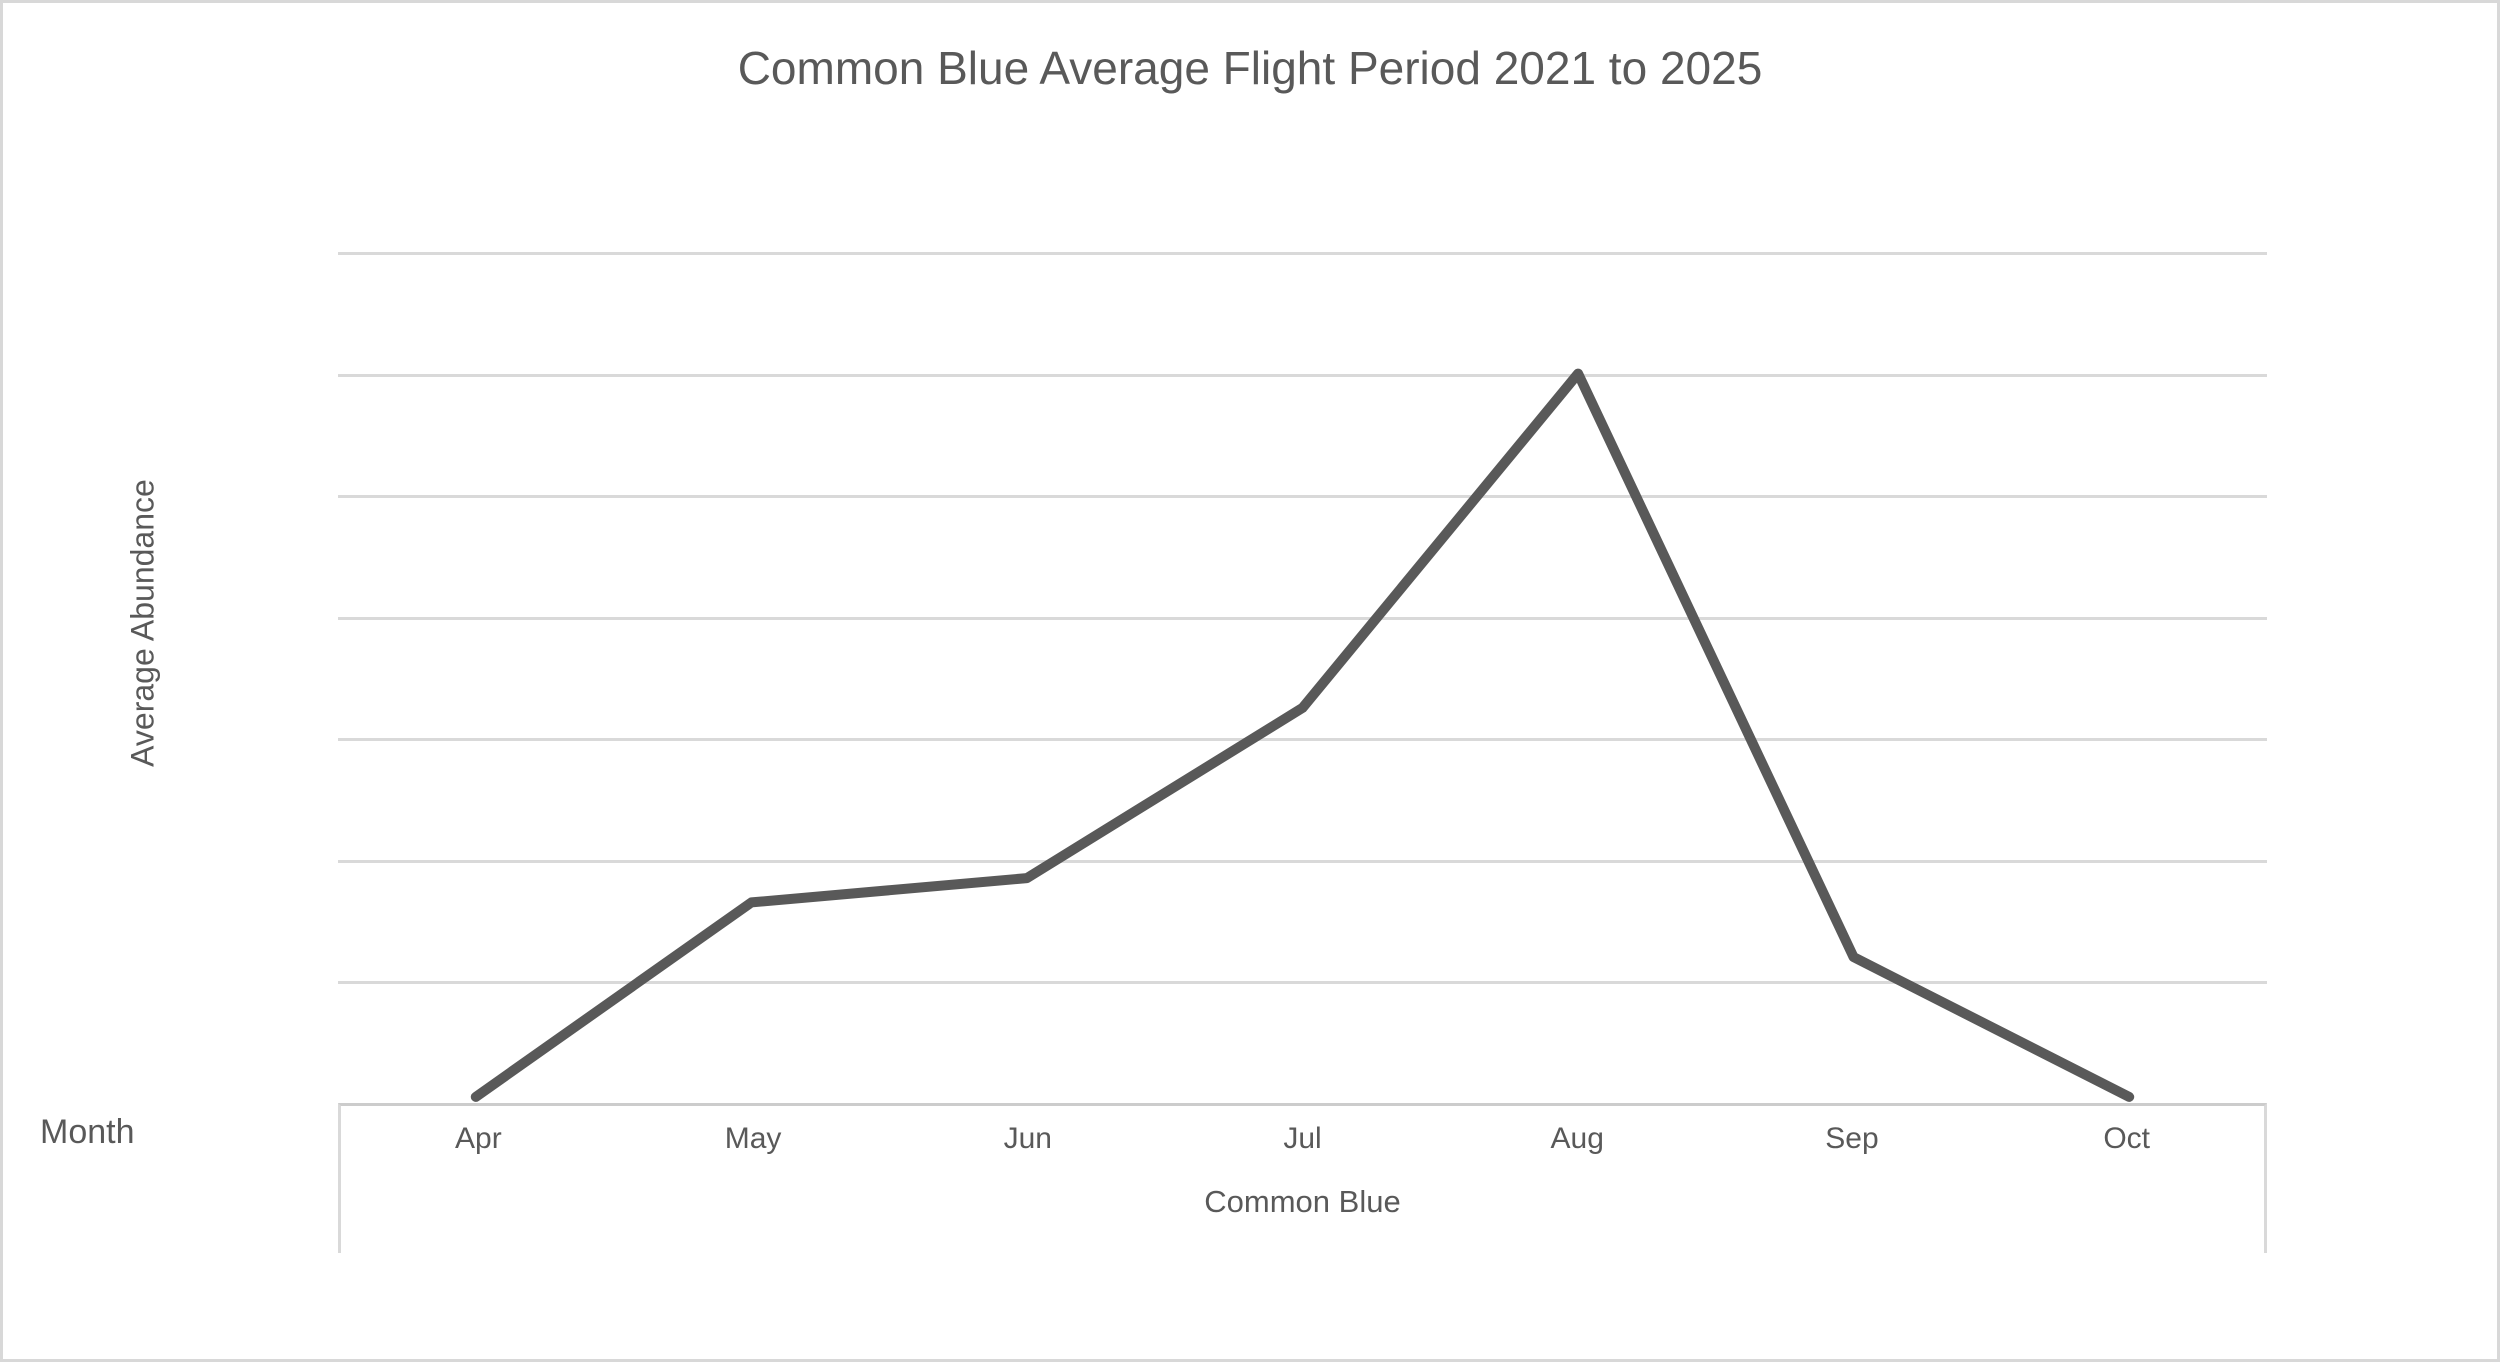 Image resolution: width=2500 pixels, height=1362 pixels. Describe the element at coordinates (87, 1132) in the screenshot. I see `x-axis-row-label: Month` at that location.